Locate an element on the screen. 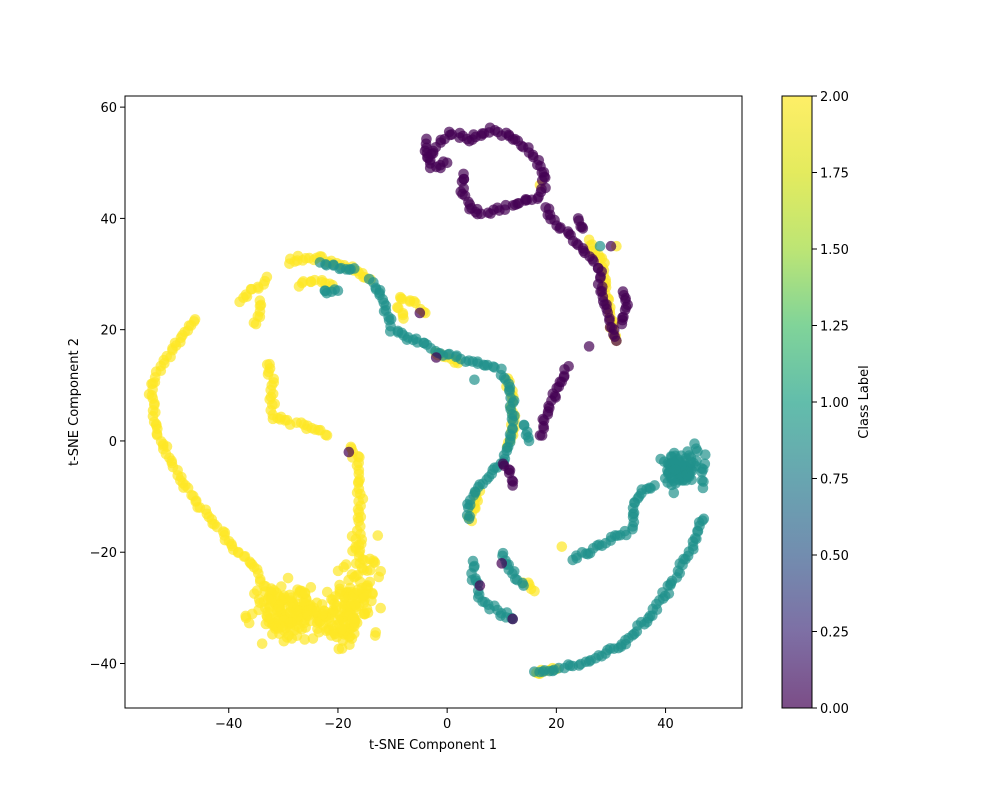 The image size is (997, 797). colorbar-tick-label: 1.75 is located at coordinates (834, 174).